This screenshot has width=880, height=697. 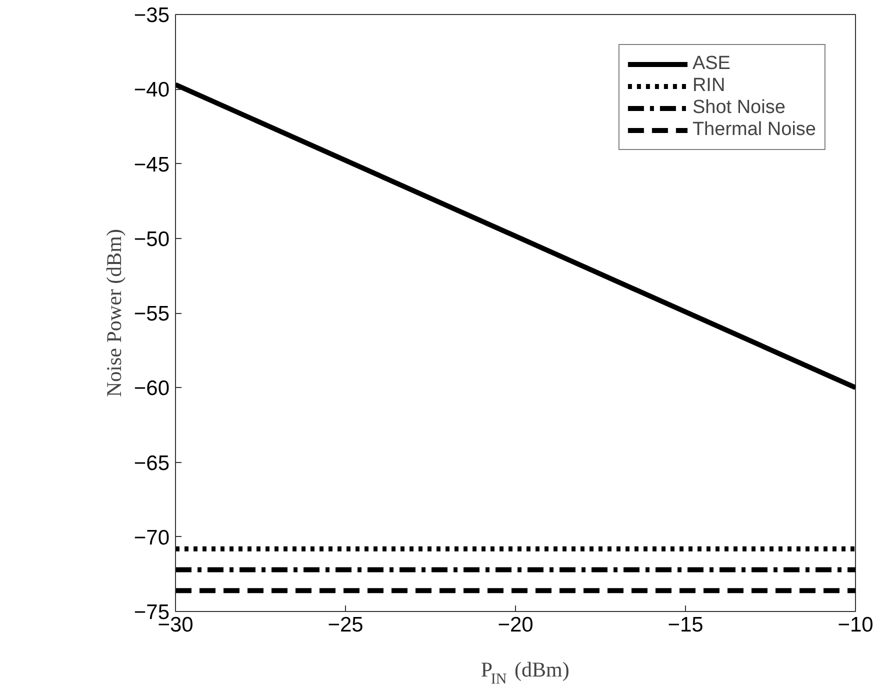 I want to click on y-tick-label: −70, so click(x=152, y=538).